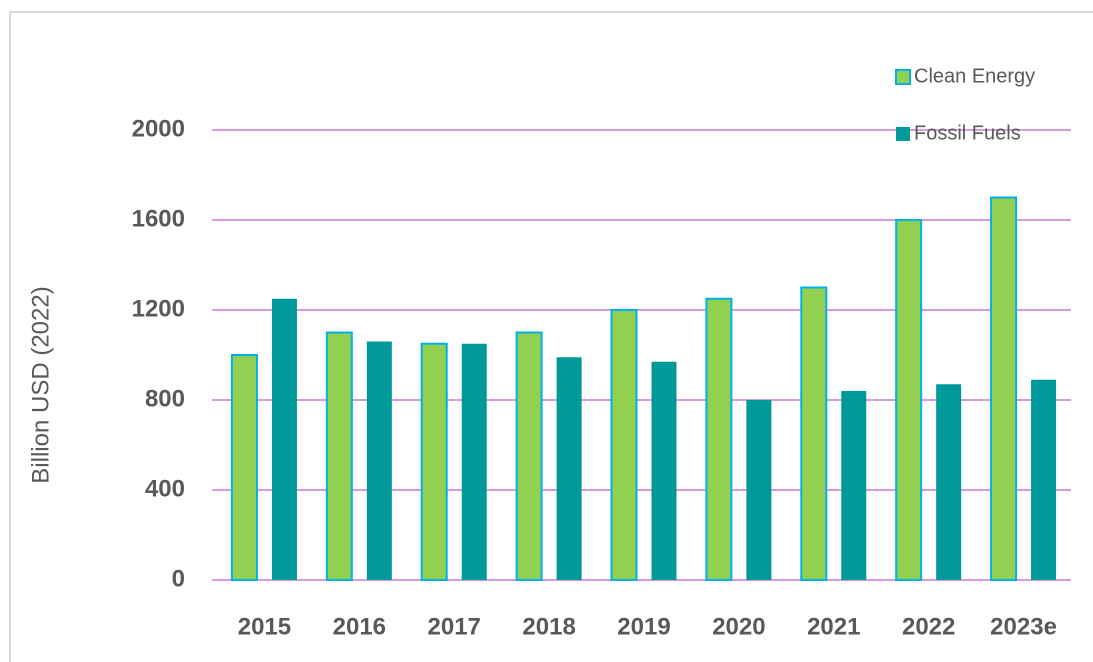 The height and width of the screenshot is (662, 1093). Describe the element at coordinates (454, 626) in the screenshot. I see `x-tick-label: 2017` at that location.